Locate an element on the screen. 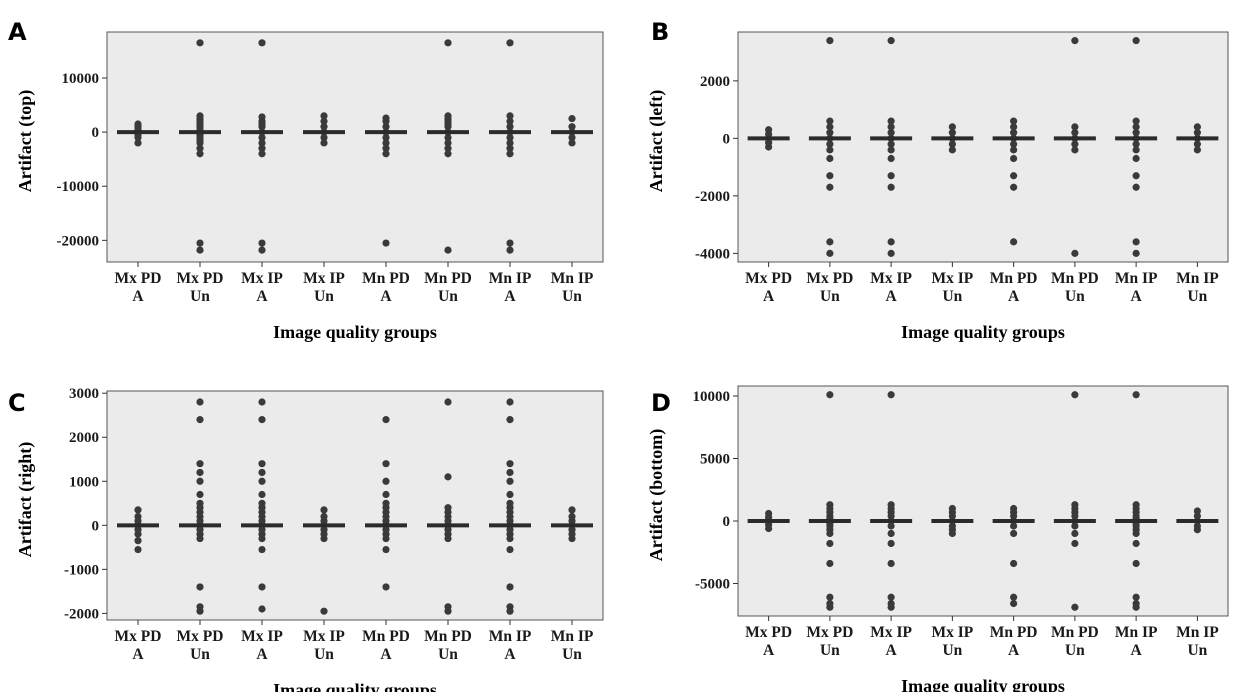  x-tick-label: Mn IP A is located at coordinates (510, 645).